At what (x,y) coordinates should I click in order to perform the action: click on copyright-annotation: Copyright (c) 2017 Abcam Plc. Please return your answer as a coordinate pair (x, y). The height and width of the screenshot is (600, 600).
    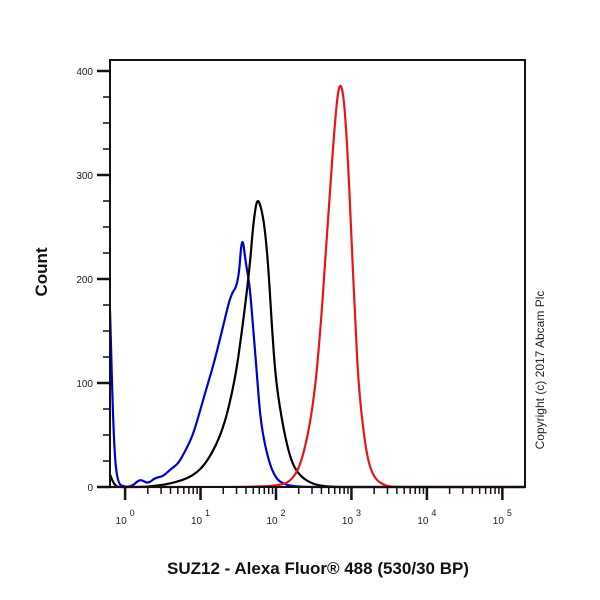
    Looking at the image, I should click on (540, 370).